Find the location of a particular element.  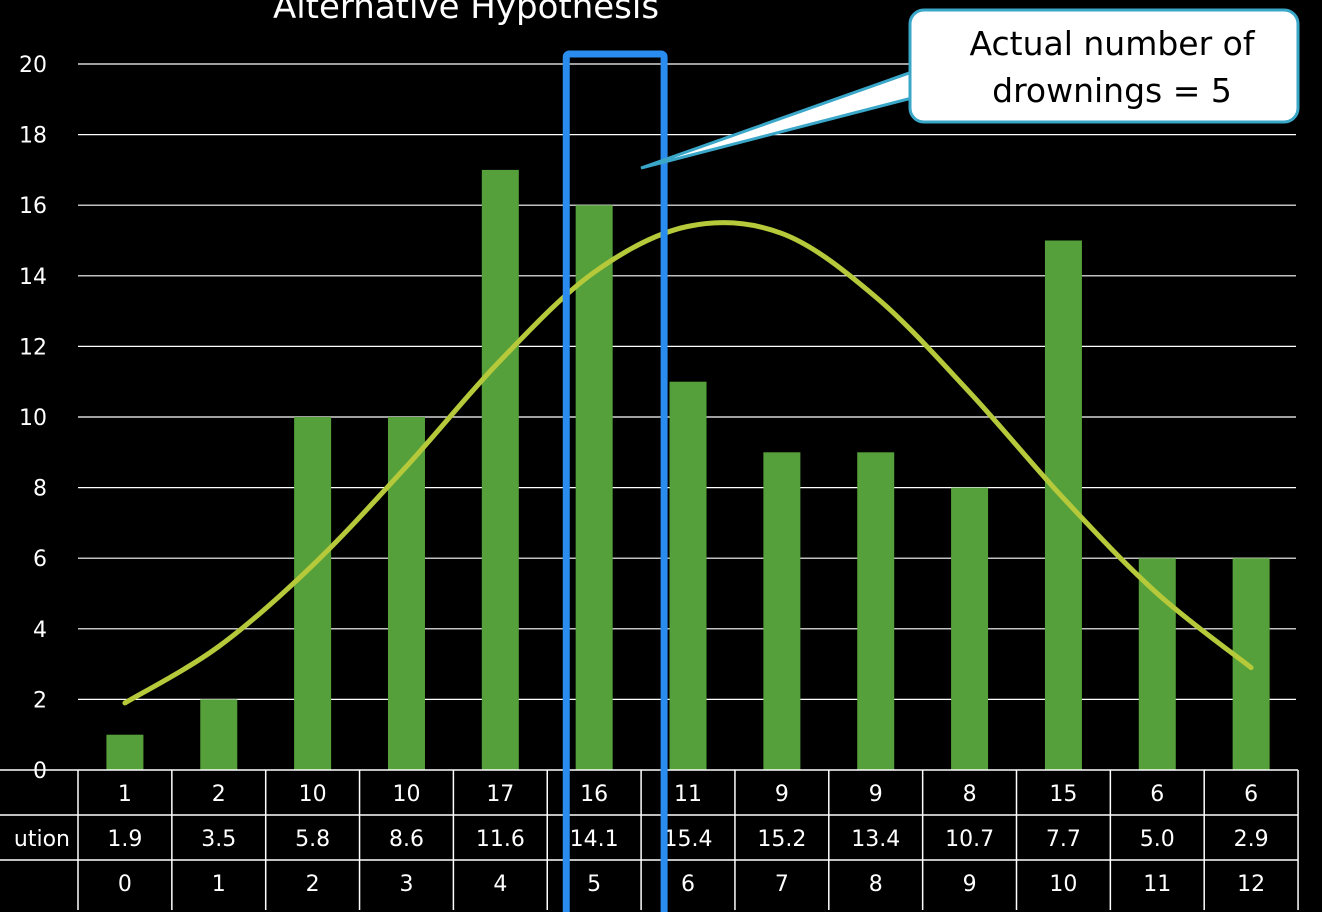

highlight-box is located at coordinates (615, 481).